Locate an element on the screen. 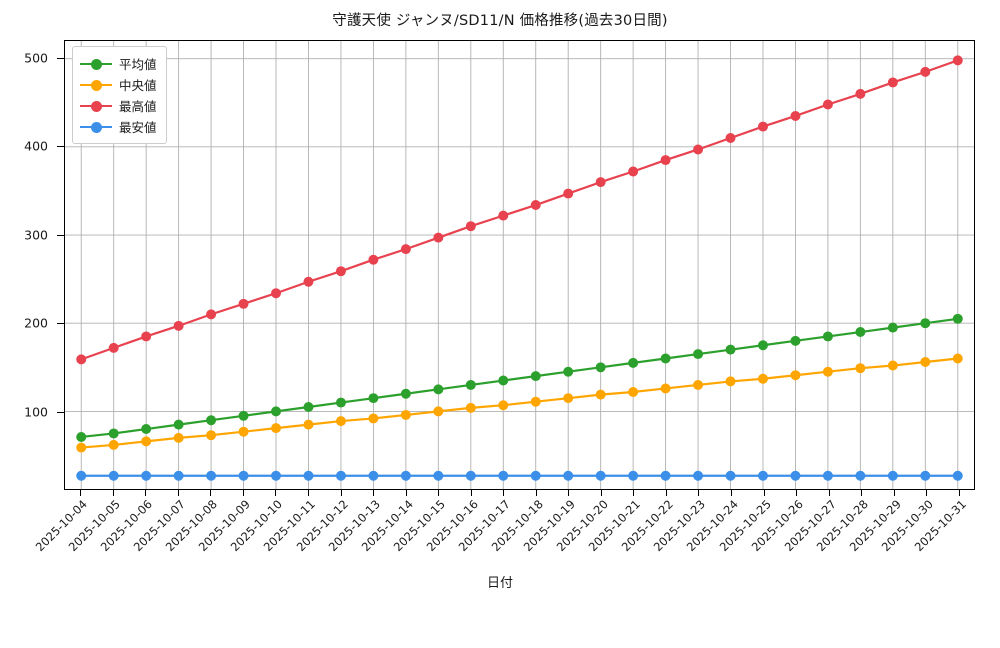 Image resolution: width=1000 pixels, height=648 pixels. y-tick-label: 400 is located at coordinates (36, 146).